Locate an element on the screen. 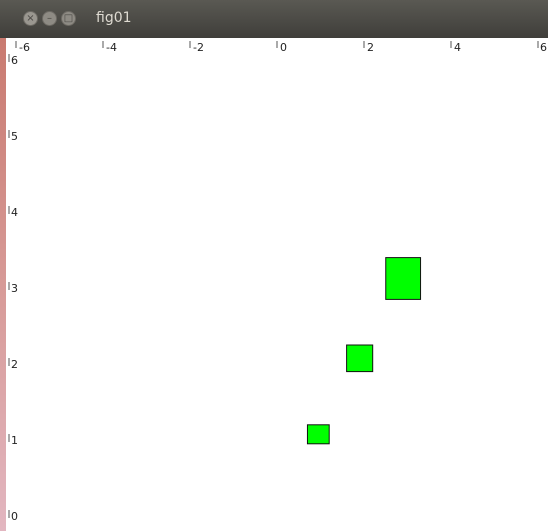  x-tick-label: -2 is located at coordinates (198, 47).